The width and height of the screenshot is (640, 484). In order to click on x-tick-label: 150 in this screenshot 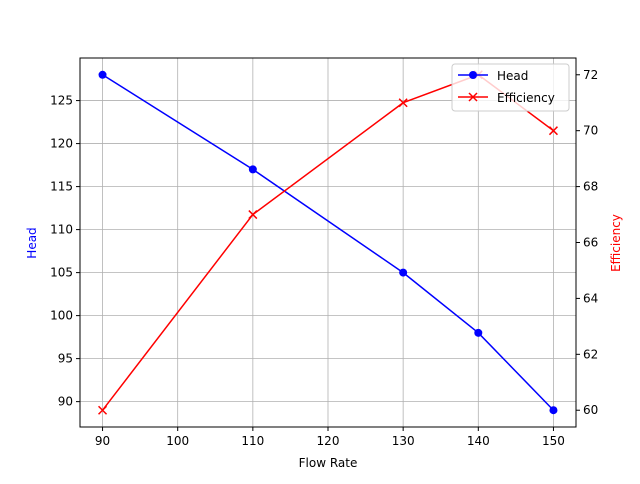, I will do `click(553, 441)`.